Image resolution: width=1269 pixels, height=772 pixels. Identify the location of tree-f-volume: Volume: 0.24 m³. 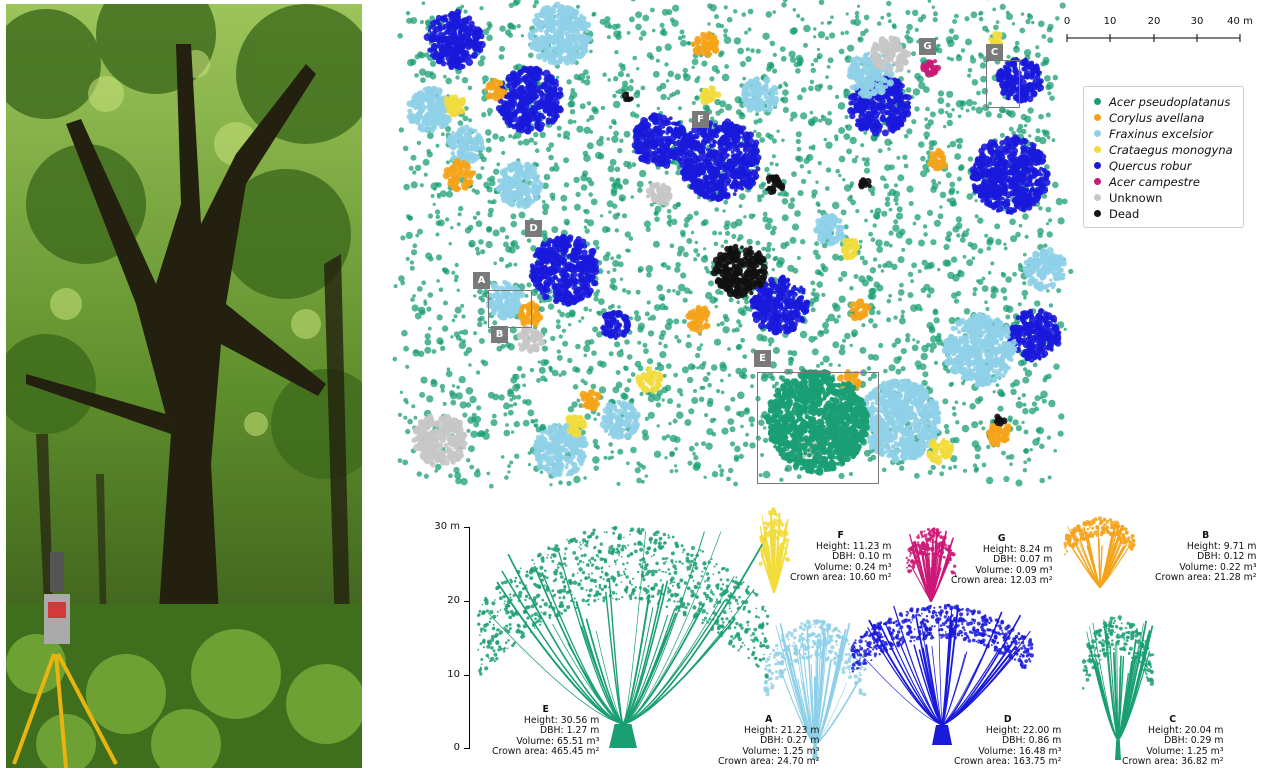
(853, 567).